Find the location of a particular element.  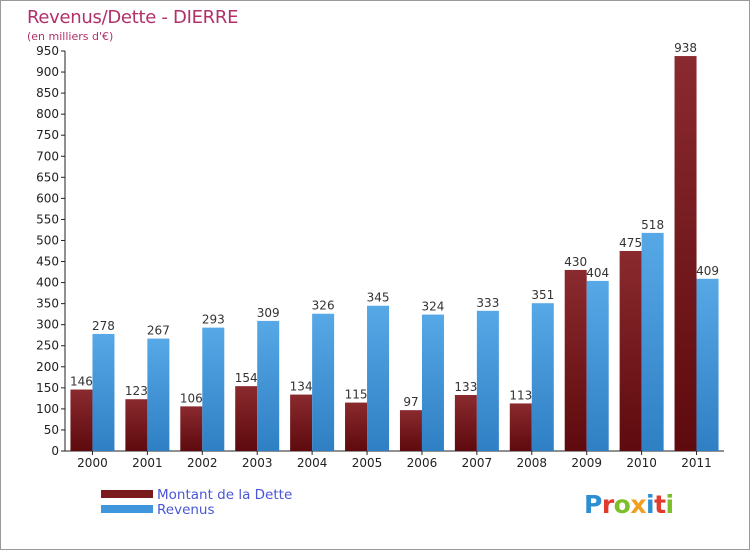

y-tick-label: 100 is located at coordinates (47, 409).